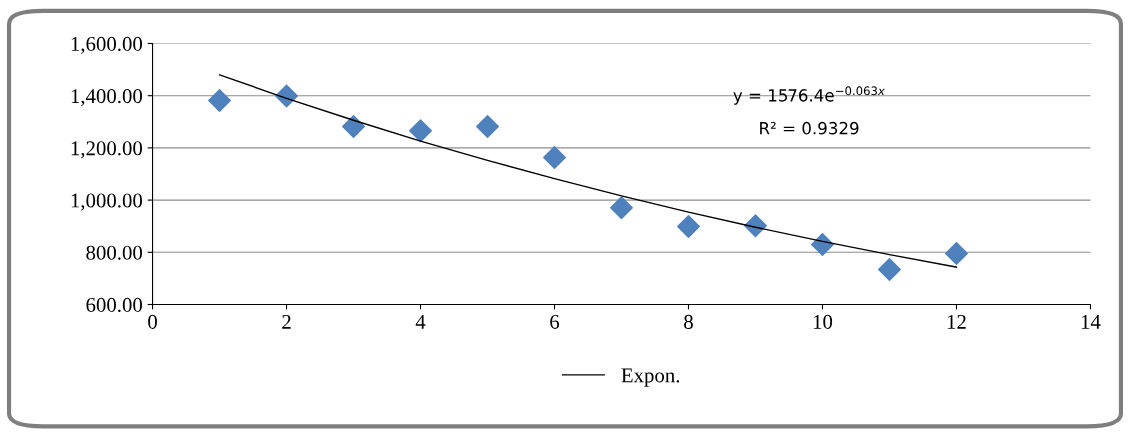  Describe the element at coordinates (1091, 321) in the screenshot. I see `x-tick-label: 14` at that location.